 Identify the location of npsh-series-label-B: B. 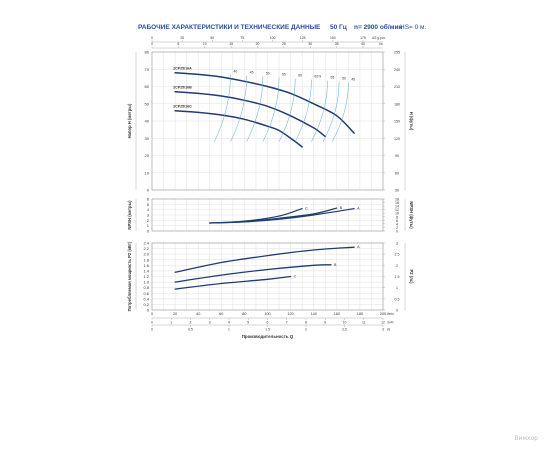
(341, 208).